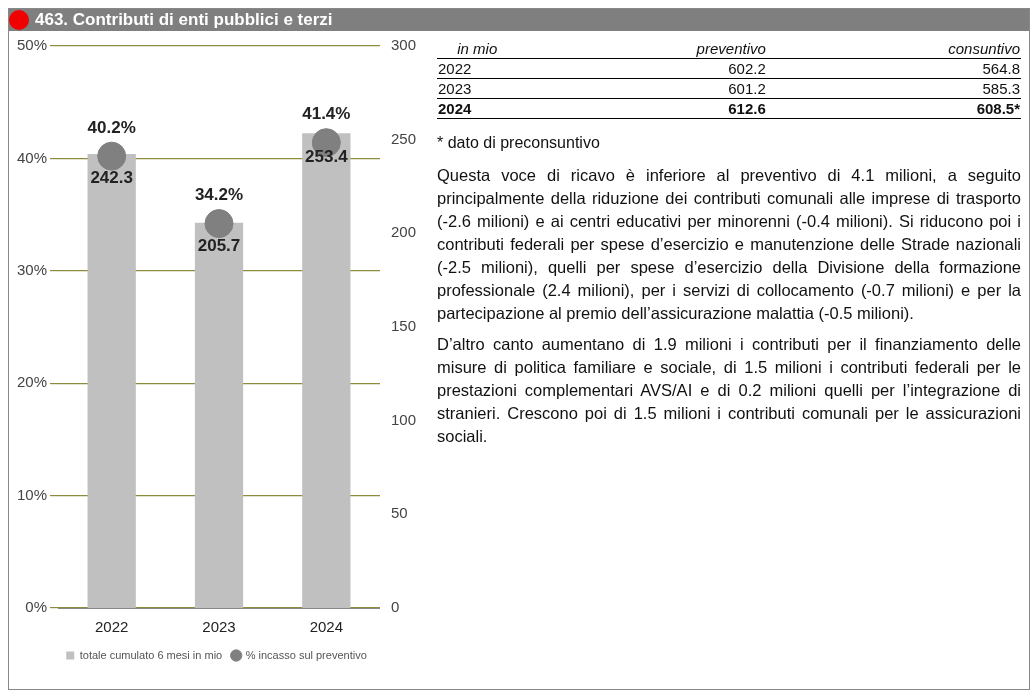  Describe the element at coordinates (36, 607) in the screenshot. I see `y-tick-label: 0%` at that location.